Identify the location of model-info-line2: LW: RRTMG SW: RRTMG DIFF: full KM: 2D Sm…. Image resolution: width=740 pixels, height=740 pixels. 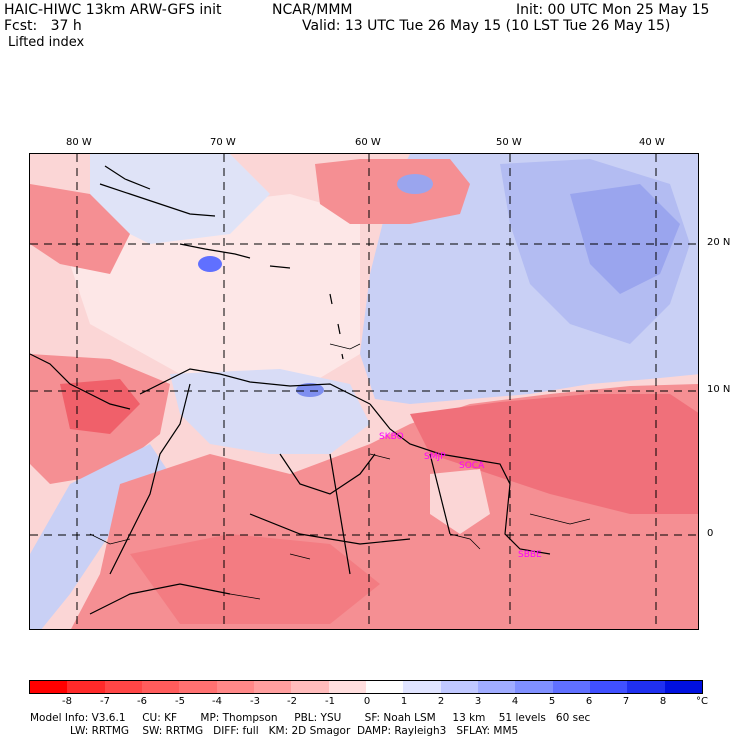
(274, 731).